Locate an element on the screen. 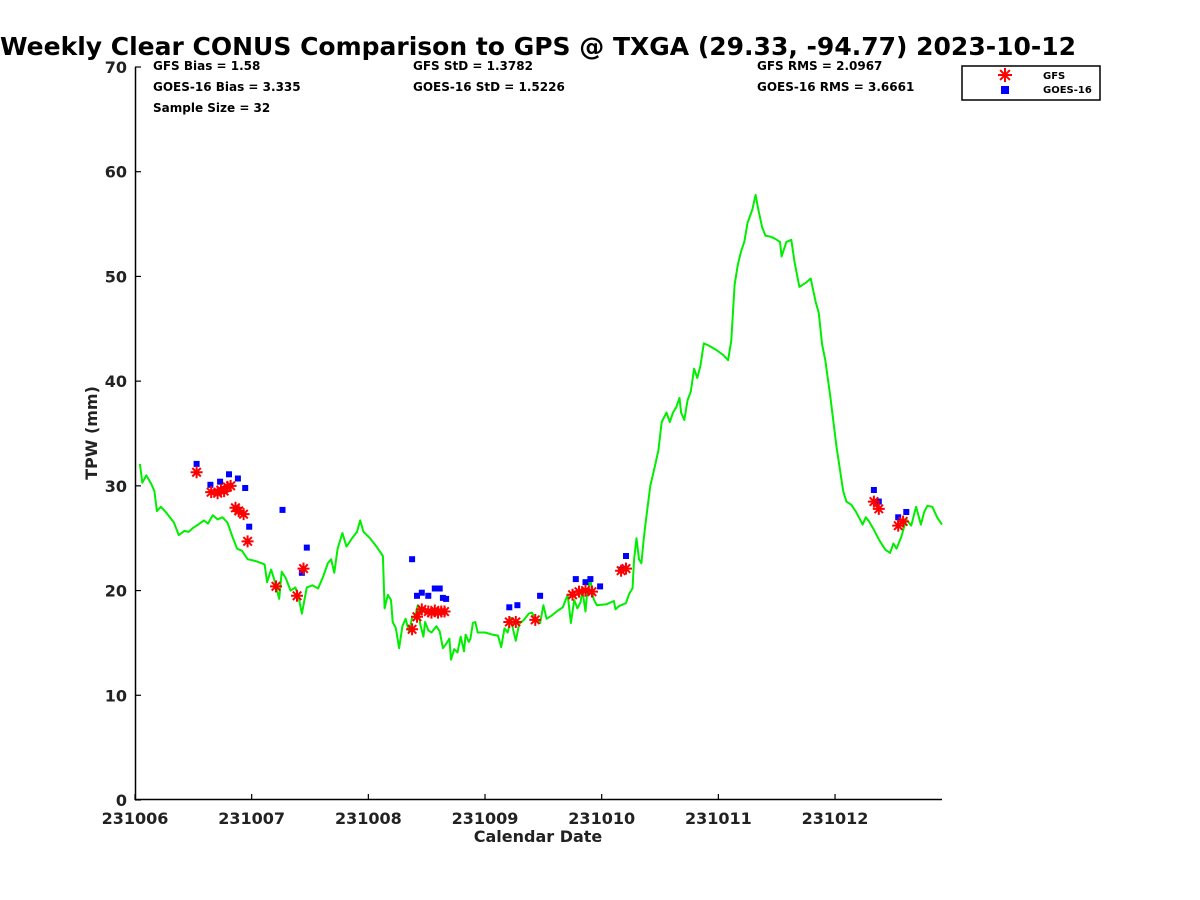 This screenshot has height=900, width=1200. x-tick-label: 231011 is located at coordinates (718, 818).